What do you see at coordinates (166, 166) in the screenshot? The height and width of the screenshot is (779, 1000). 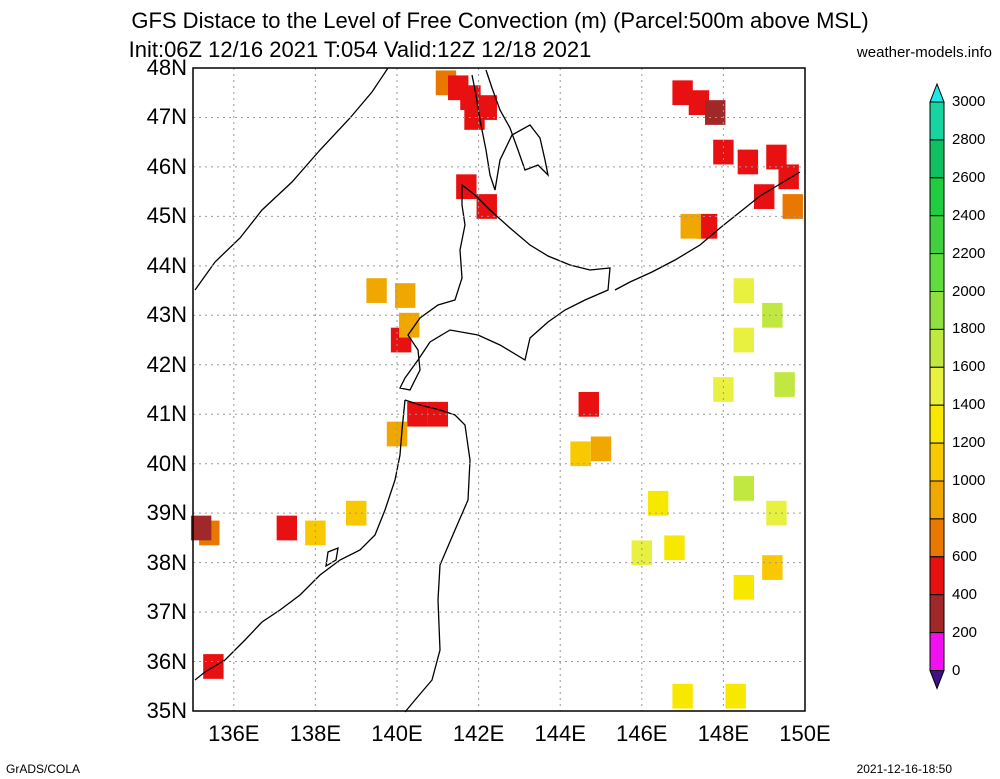 I see `lat-label: 46N` at bounding box center [166, 166].